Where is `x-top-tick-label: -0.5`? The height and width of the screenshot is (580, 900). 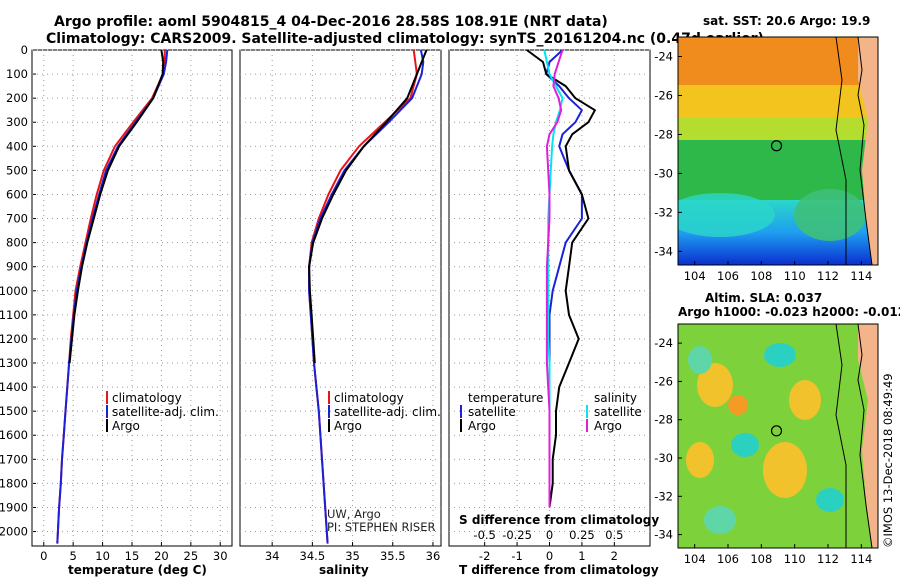 x-top-tick-label: -0.5 is located at coordinates (484, 535).